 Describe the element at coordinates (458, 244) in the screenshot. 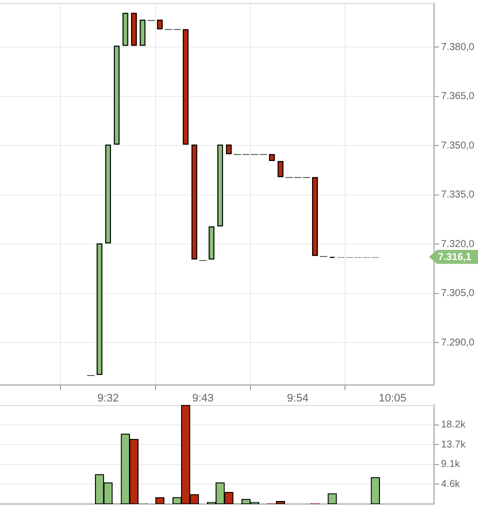

I see `y-tick-label: 7.320,0` at that location.